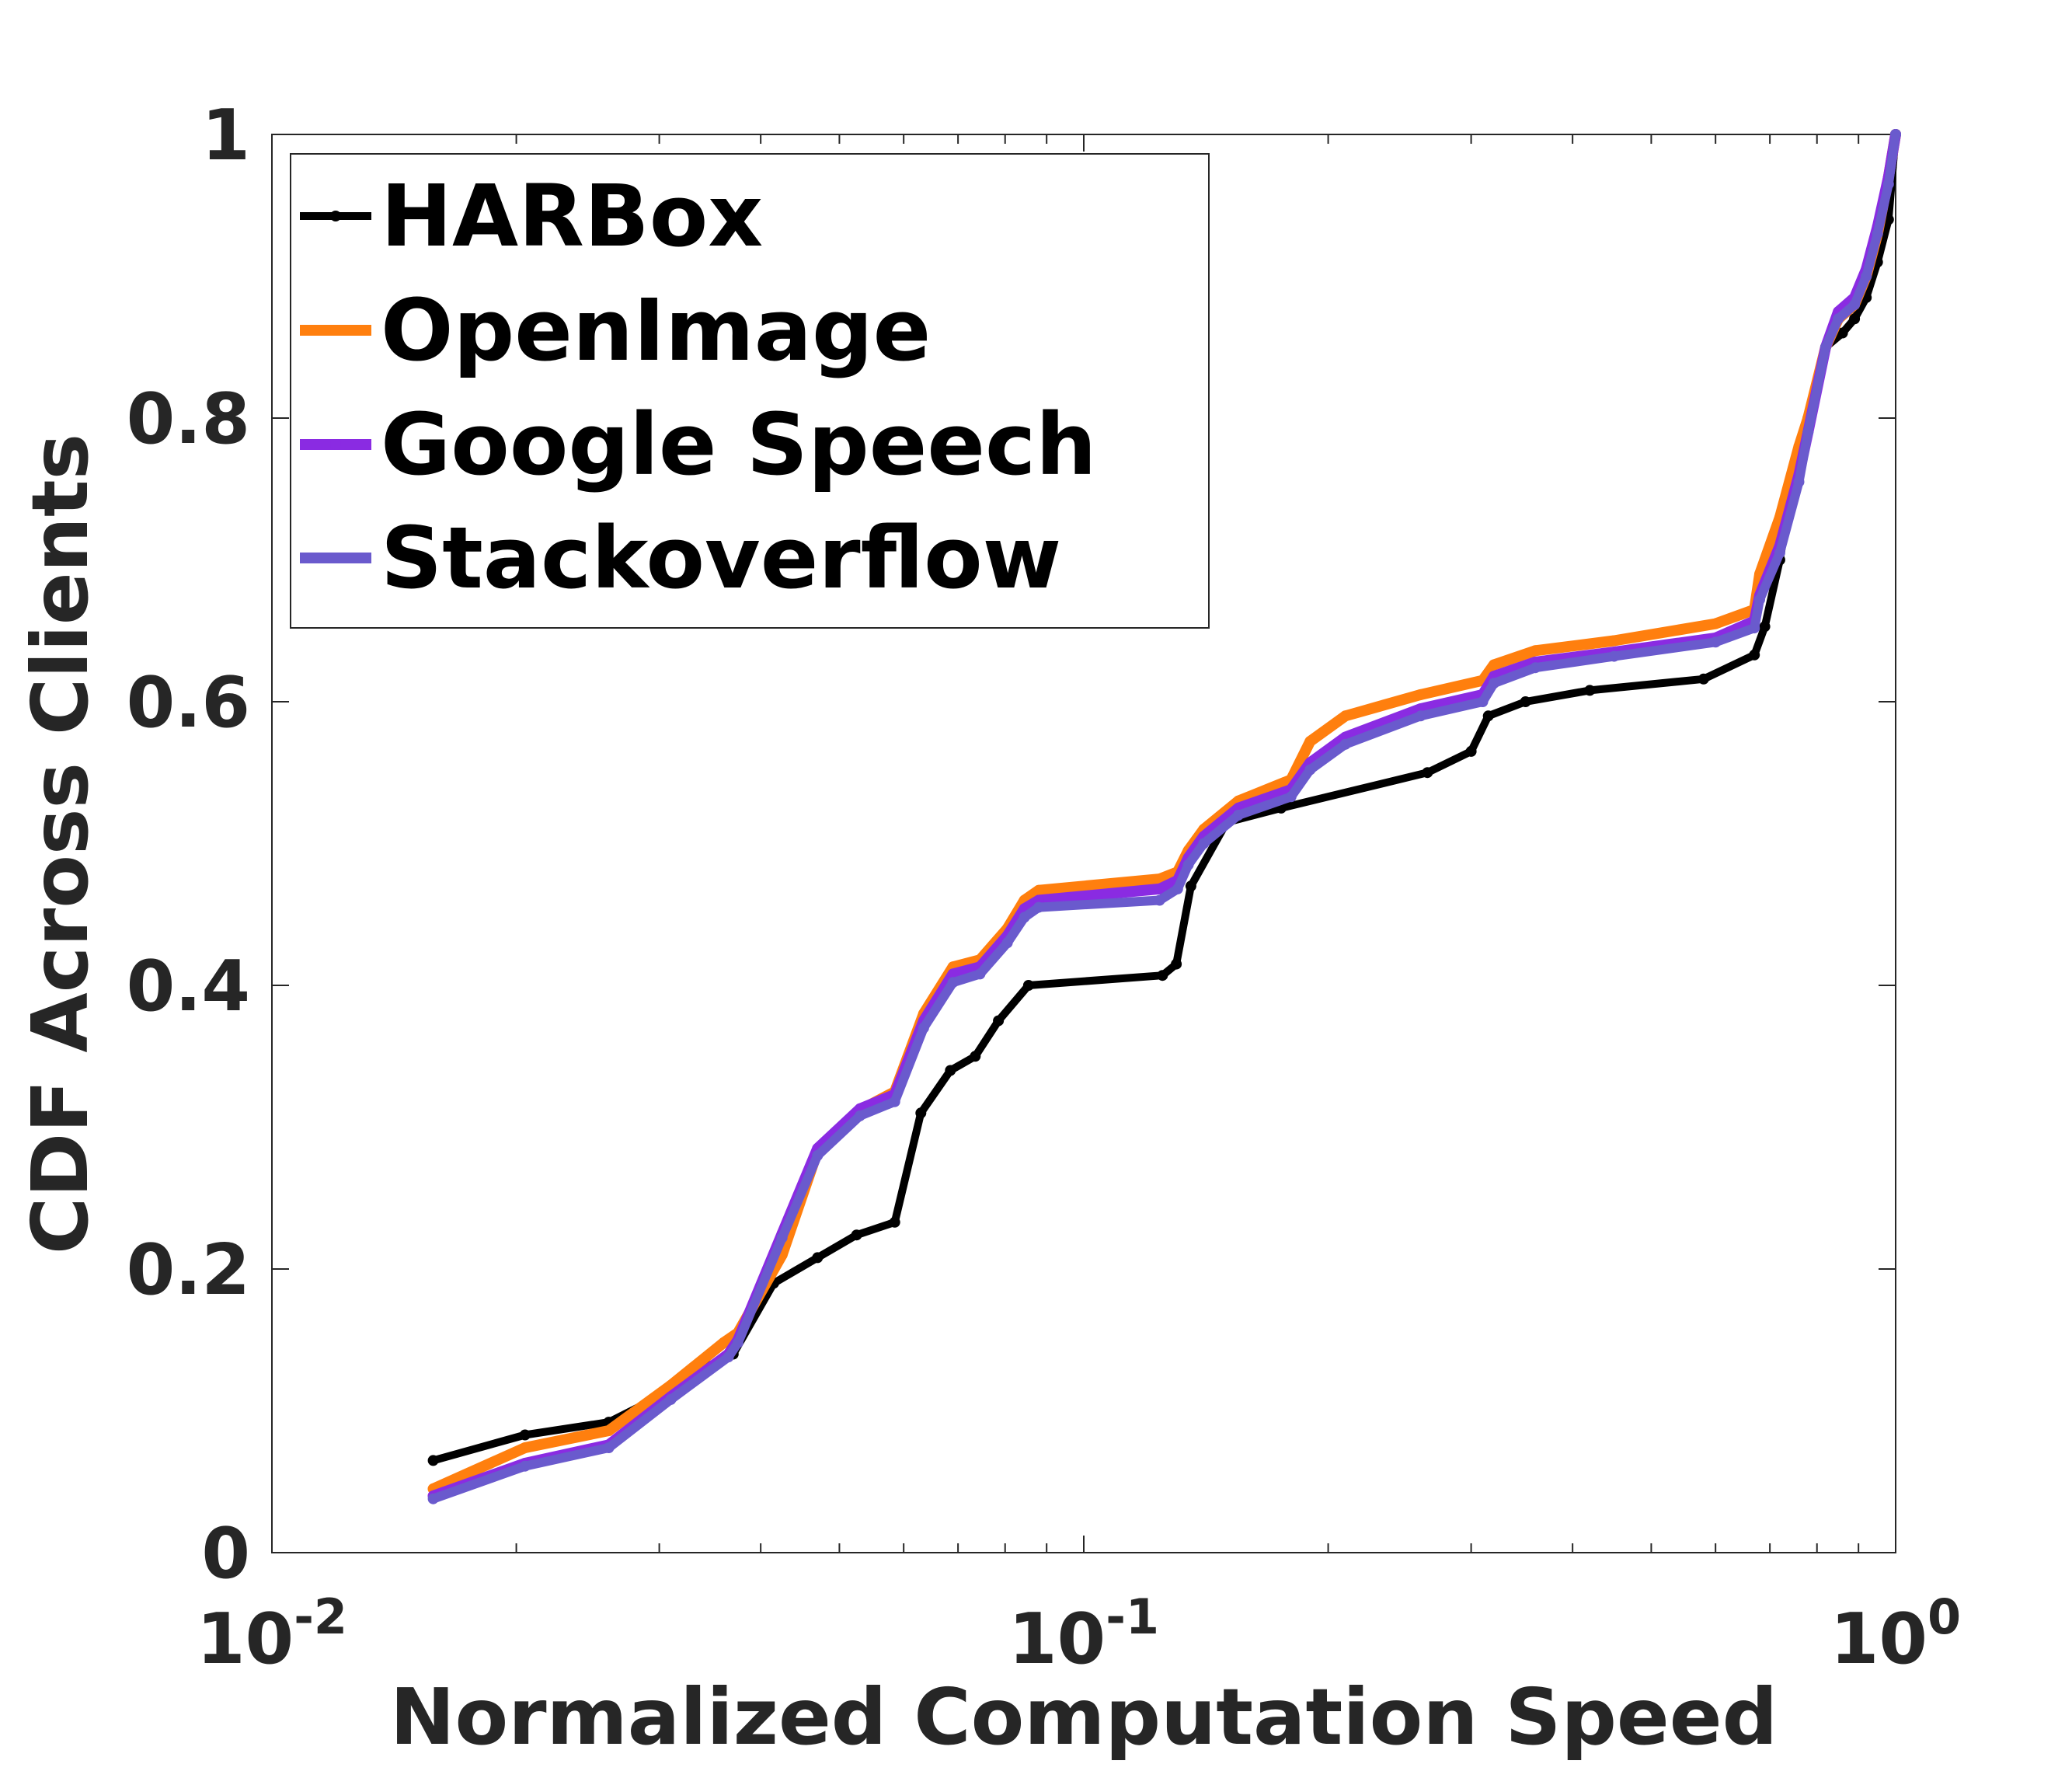 This screenshot has width=2072, height=1785. Describe the element at coordinates (1944, 1617) in the screenshot. I see `x-tick-label-exponent: 0` at that location.